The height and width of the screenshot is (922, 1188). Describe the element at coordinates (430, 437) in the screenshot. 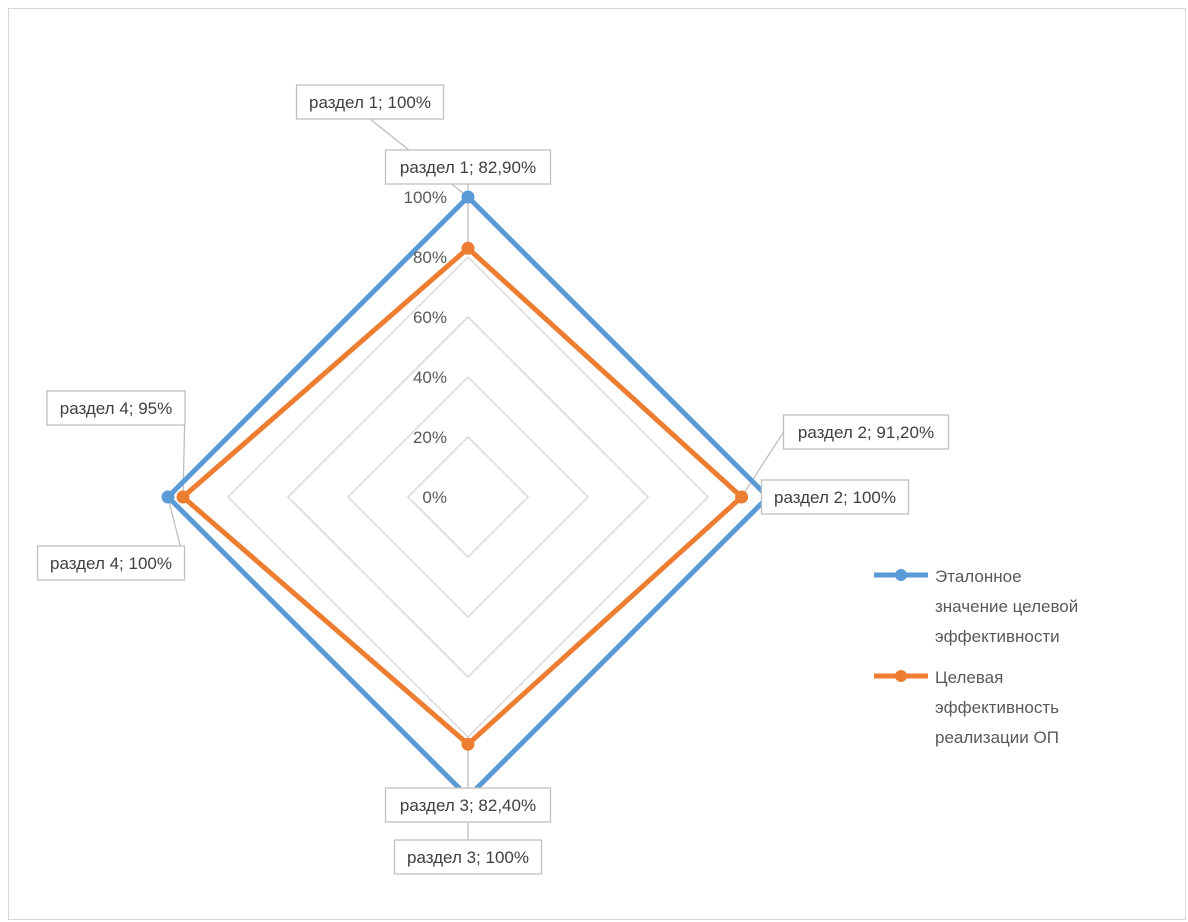

I see `tick-label: 20%` at that location.